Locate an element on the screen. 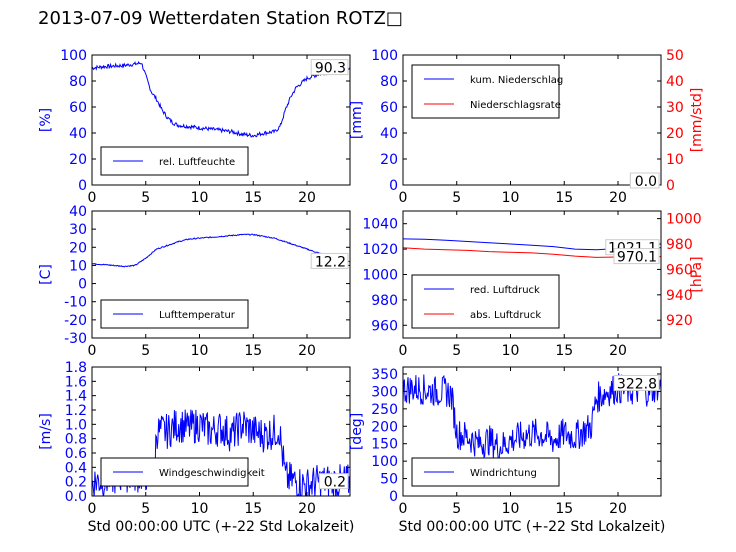  y-tick-label-precip-3: 60 is located at coordinates (389, 108).